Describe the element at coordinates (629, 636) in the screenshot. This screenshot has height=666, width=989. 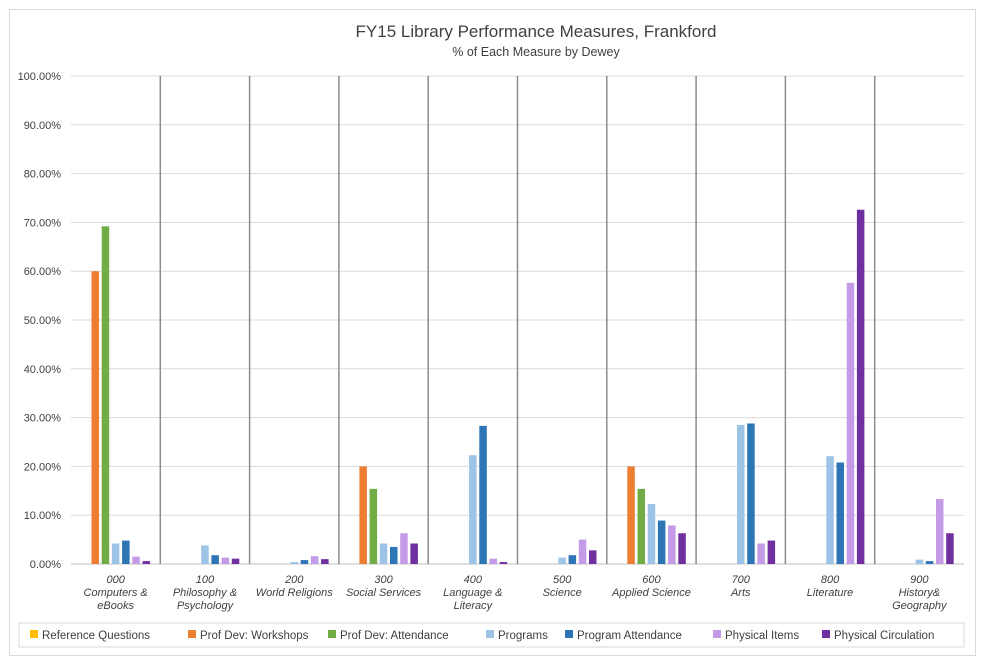
I see `legend-label: Program Attendance` at that location.